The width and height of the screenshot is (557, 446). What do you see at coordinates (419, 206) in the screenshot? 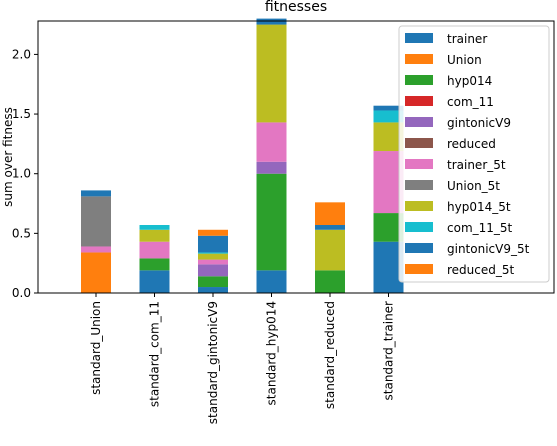
I see `legend-swatch-hyp014-5t` at bounding box center [419, 206].